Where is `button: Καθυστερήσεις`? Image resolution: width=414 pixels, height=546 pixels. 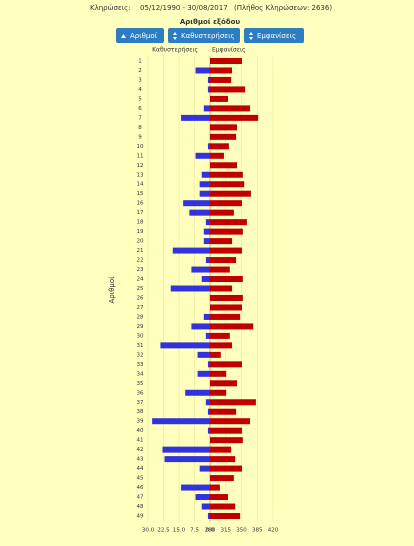
button: Καθυστερήσεις is located at coordinates (204, 35).